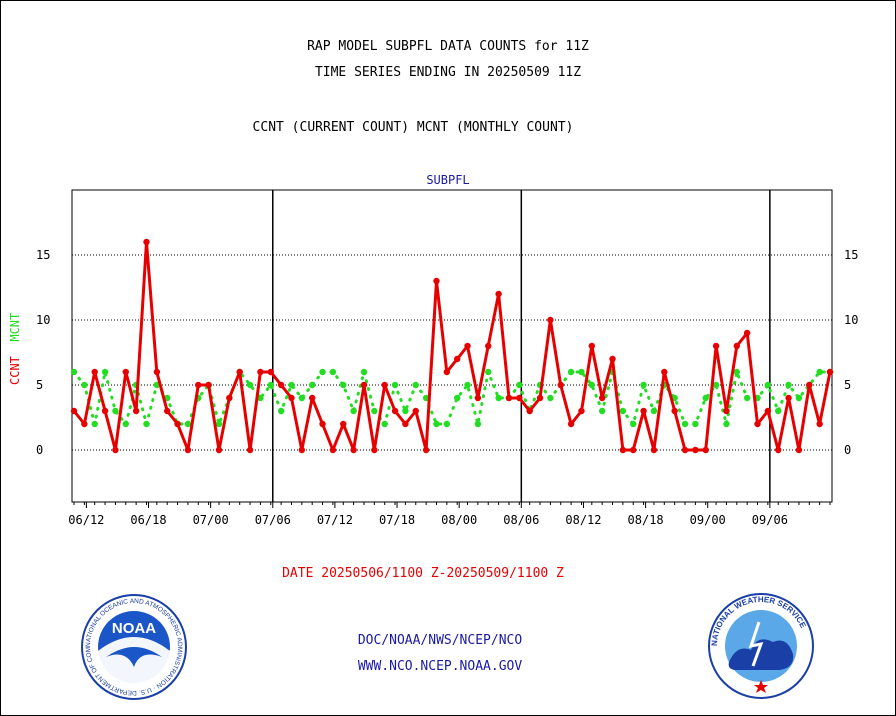 The width and height of the screenshot is (896, 716). Describe the element at coordinates (440, 666) in the screenshot. I see `footer-www-text: WWW.NCO.NCEP.NOAA.GOV` at that location.